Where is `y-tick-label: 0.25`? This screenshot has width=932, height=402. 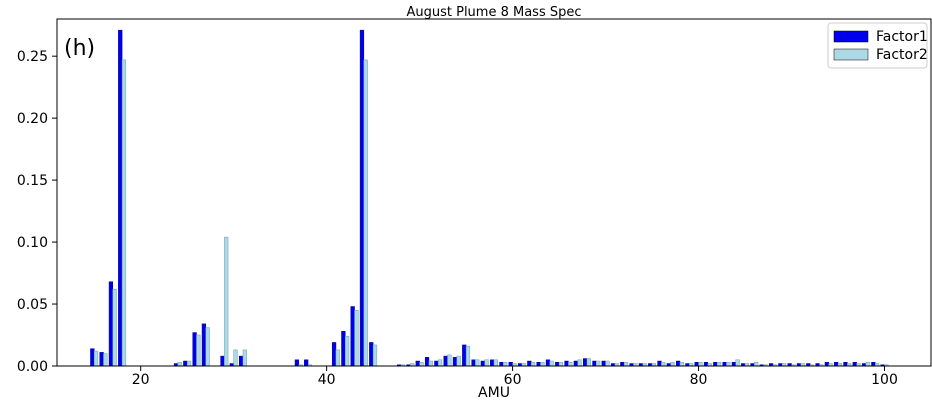 y-tick-label: 0.25 is located at coordinates (32, 57).